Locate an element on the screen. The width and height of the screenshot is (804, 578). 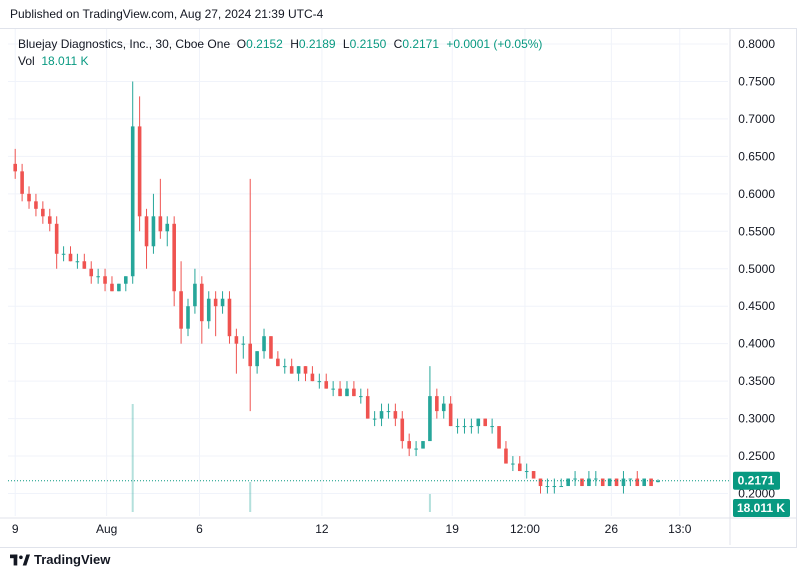
y-tick-label: 0.5500 is located at coordinates (756, 231).